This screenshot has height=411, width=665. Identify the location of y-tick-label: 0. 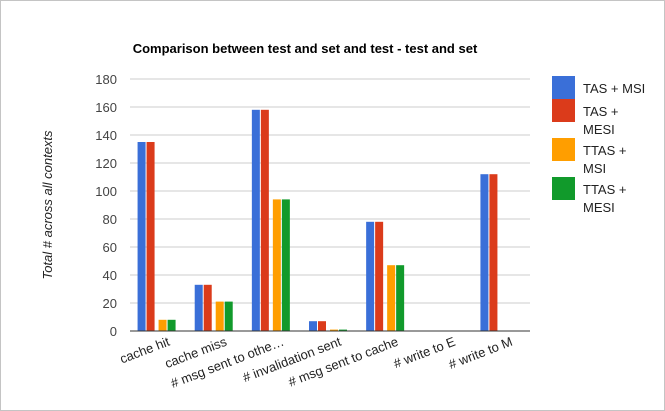
(113, 331).